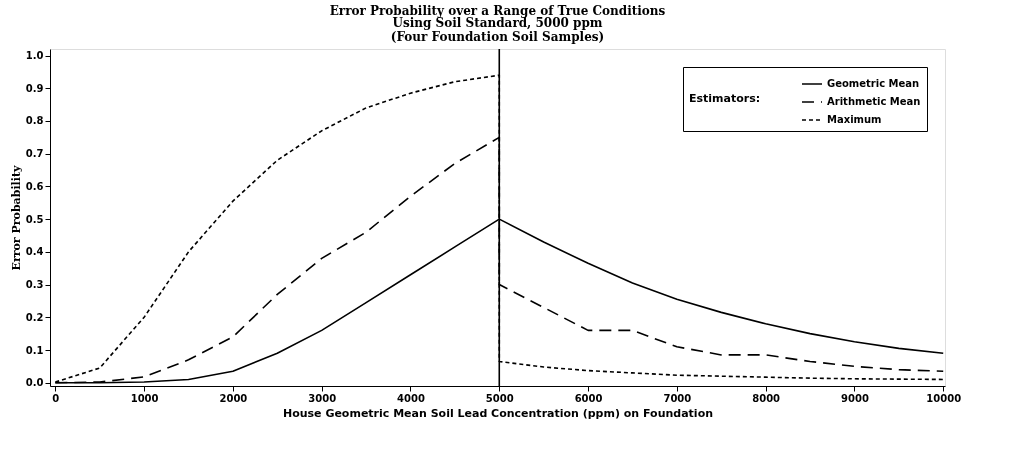  I want to click on x-tick-label: 7000, so click(677, 398).